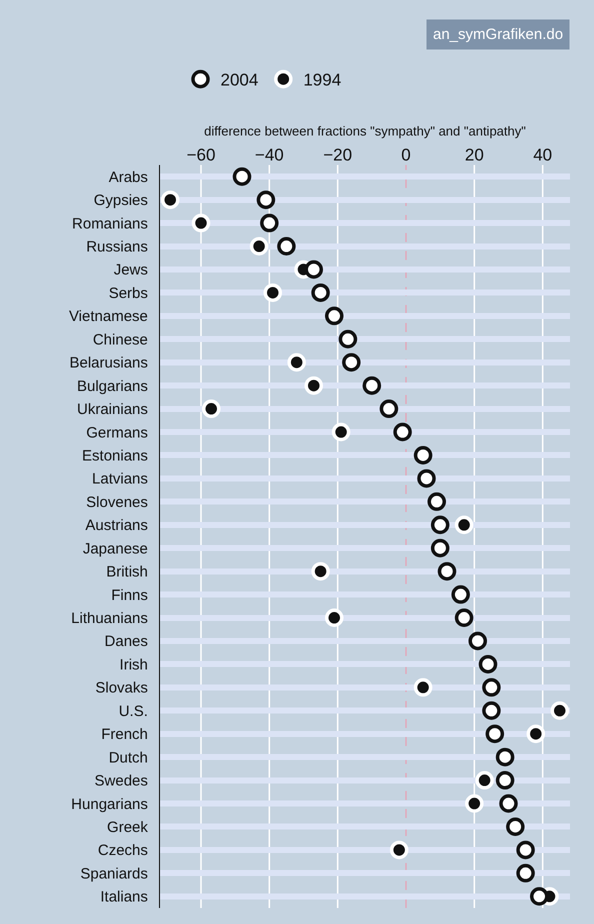 The width and height of the screenshot is (594, 924). Describe the element at coordinates (365, 131) in the screenshot. I see `x-axis-title: difference between fractions "sympathy" and "antipathy"` at that location.